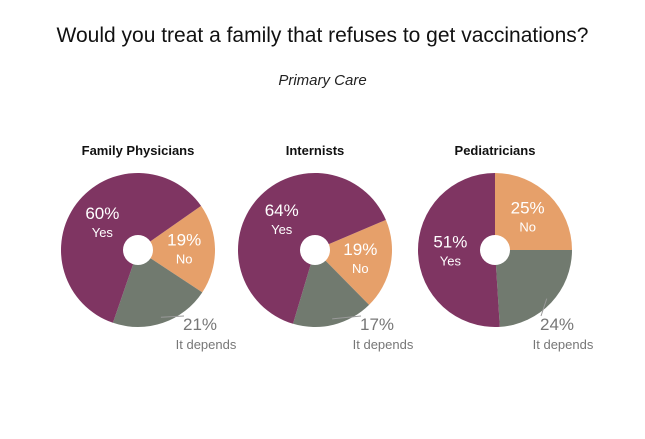  Describe the element at coordinates (377, 324) in the screenshot. I see `depends-percent-label: 17%` at that location.